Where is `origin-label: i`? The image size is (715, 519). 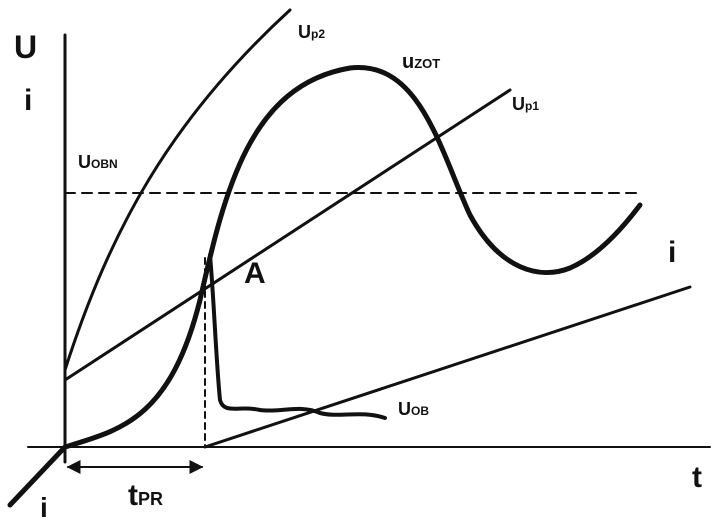
origin-label: i is located at coordinates (44, 505).